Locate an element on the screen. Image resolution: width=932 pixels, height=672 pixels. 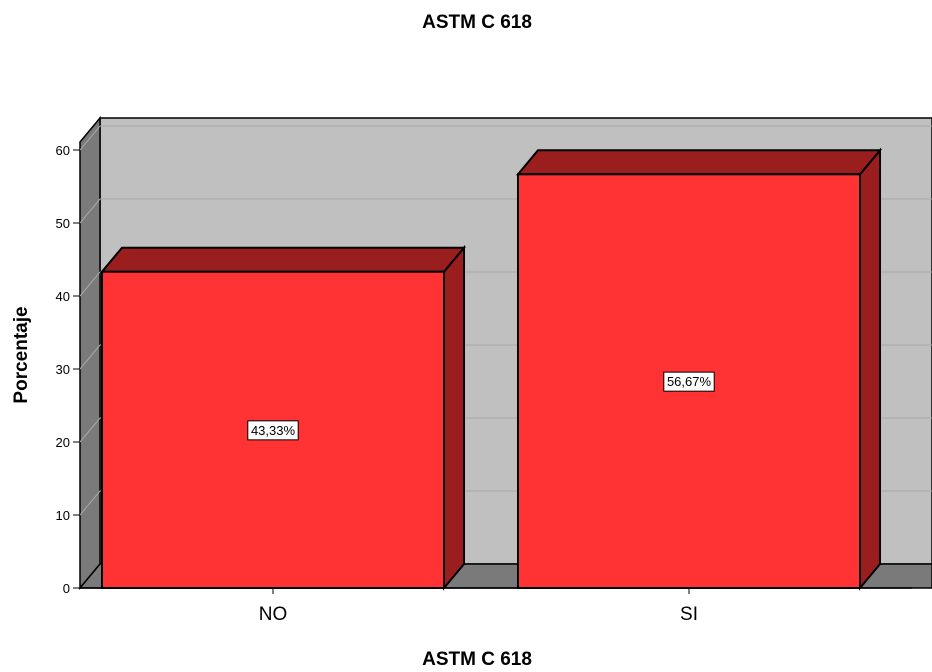
y-tick-label: 0 is located at coordinates (66, 588).